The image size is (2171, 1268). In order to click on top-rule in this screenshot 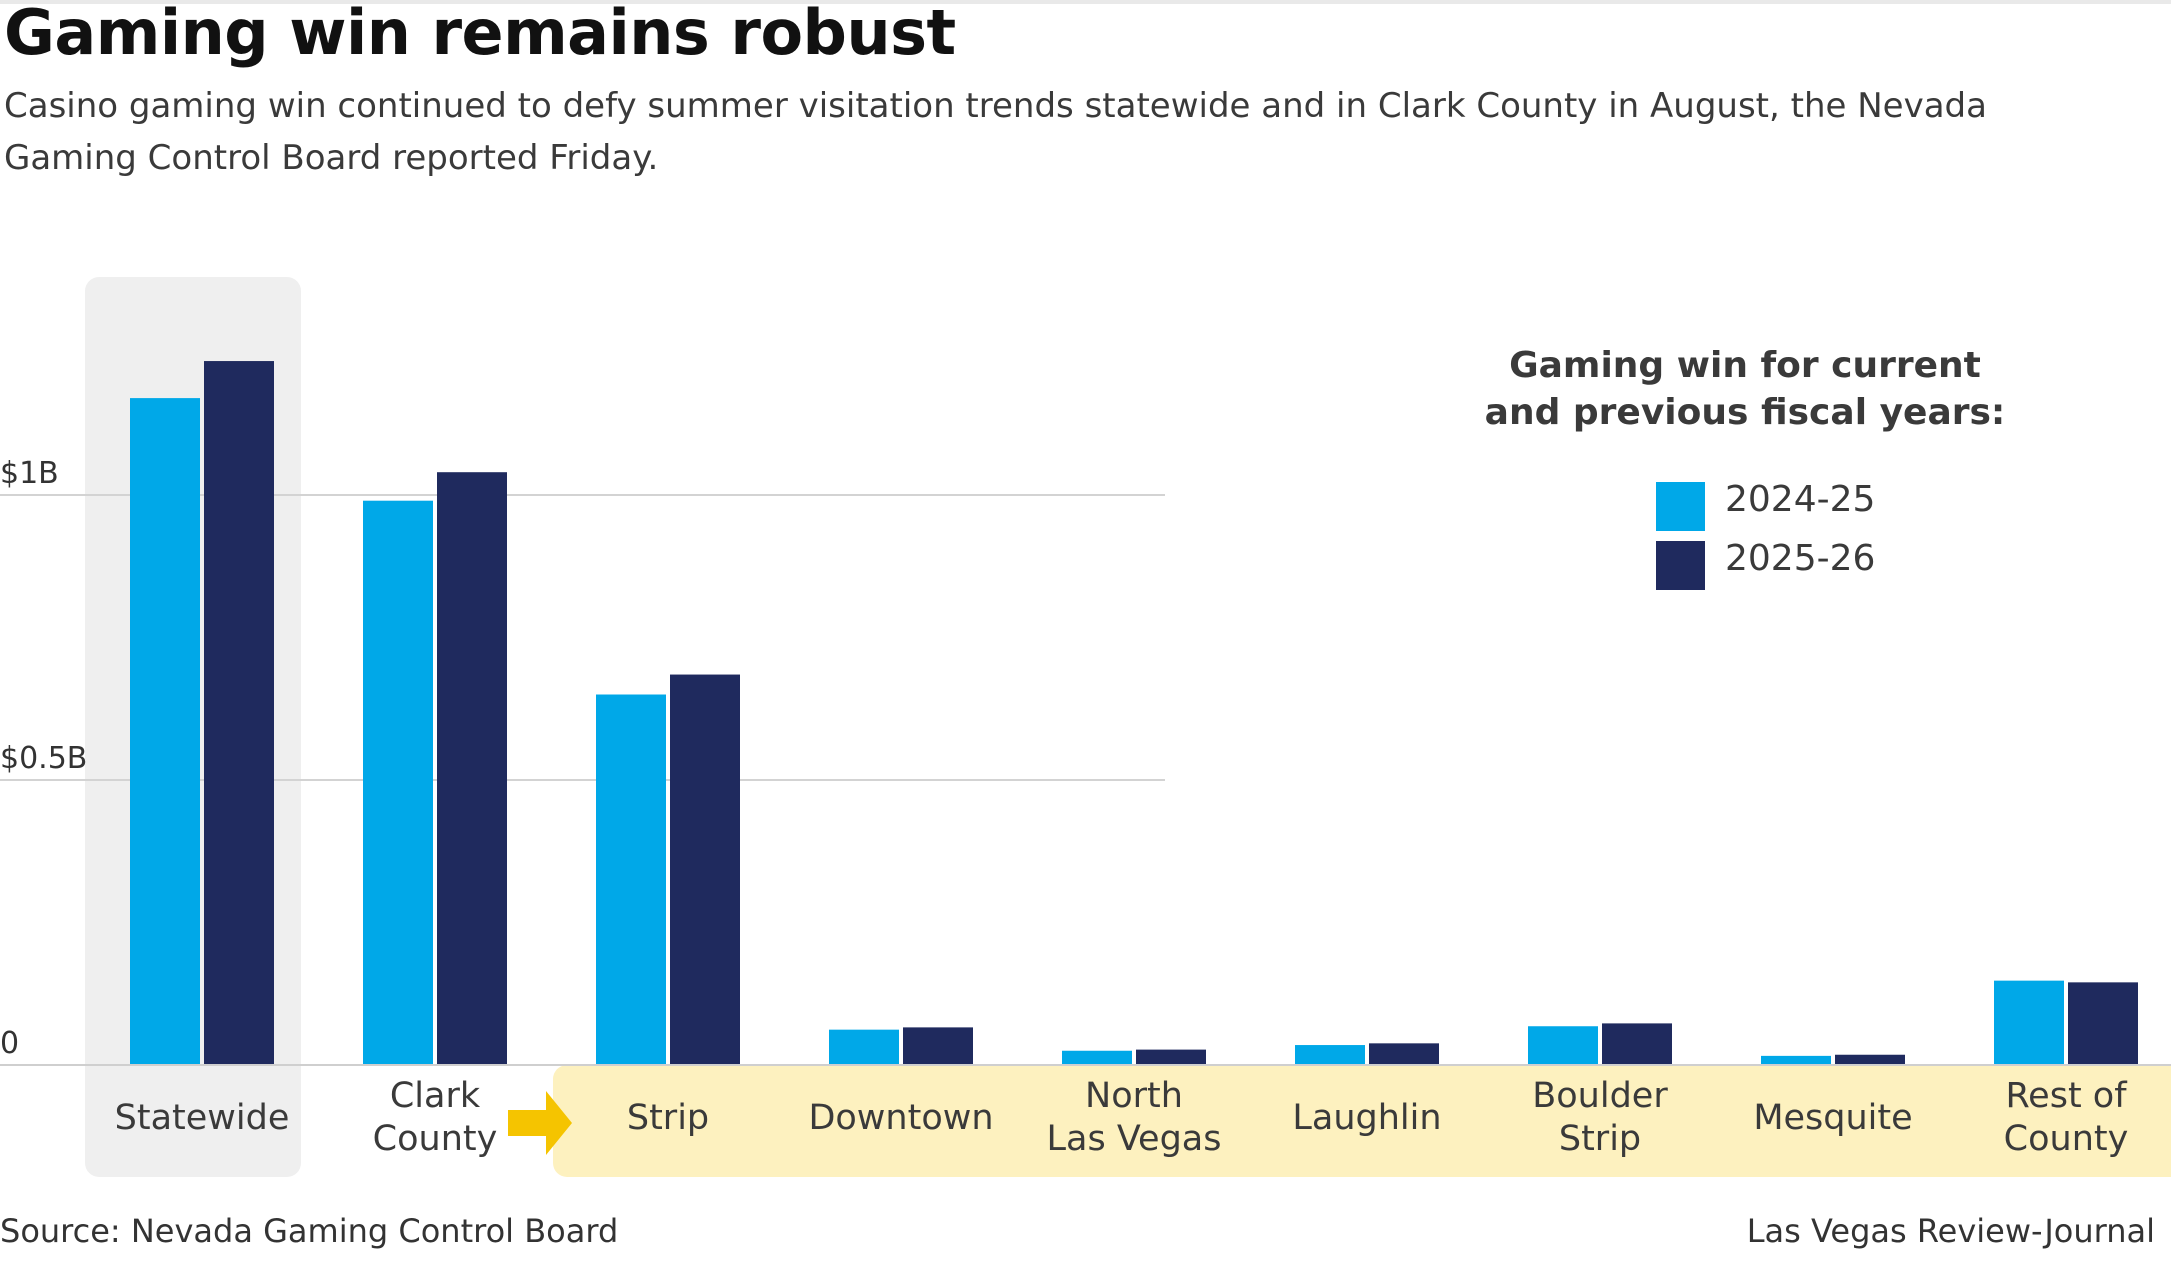, I will do `click(1085, 2)`.